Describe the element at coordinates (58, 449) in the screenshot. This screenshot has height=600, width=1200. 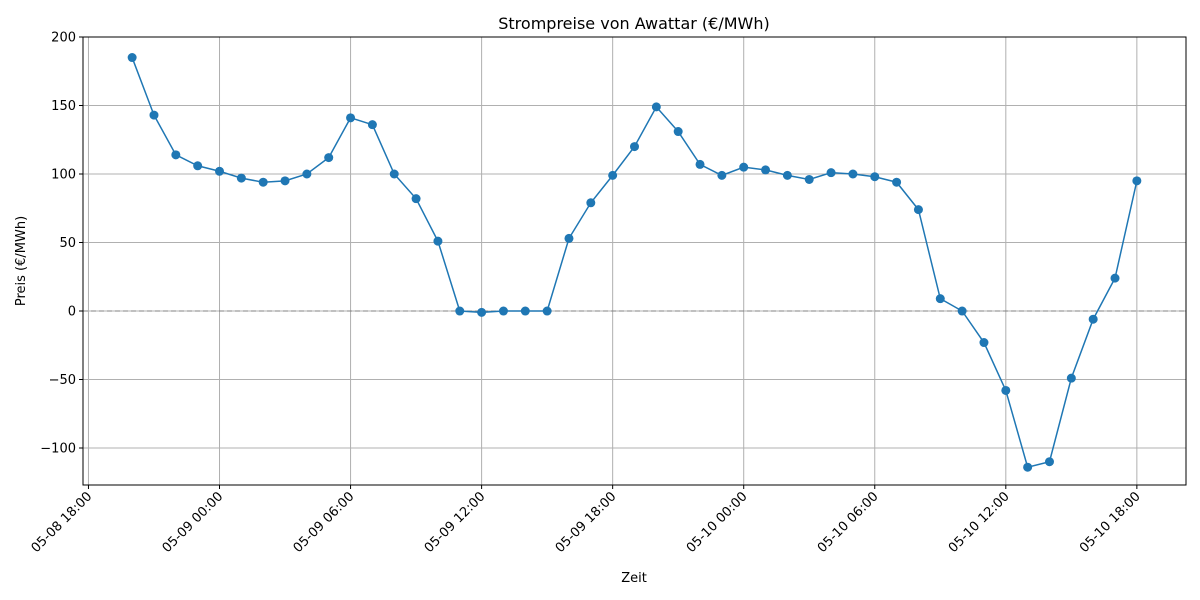
I see `y-tick-label: −100` at that location.